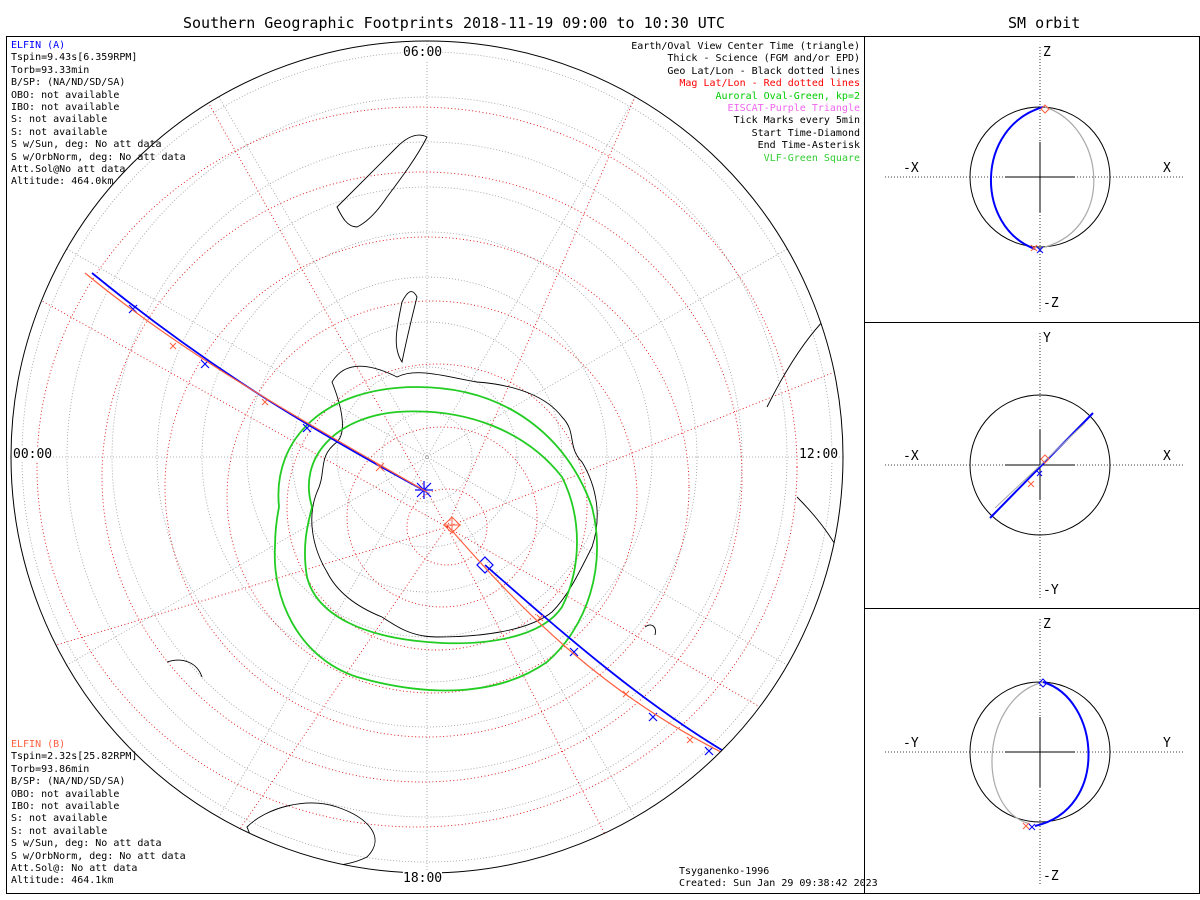 The image size is (1200, 900). Describe the element at coordinates (65, 794) in the screenshot. I see `elfin-b-line: OBO: not available` at that location.